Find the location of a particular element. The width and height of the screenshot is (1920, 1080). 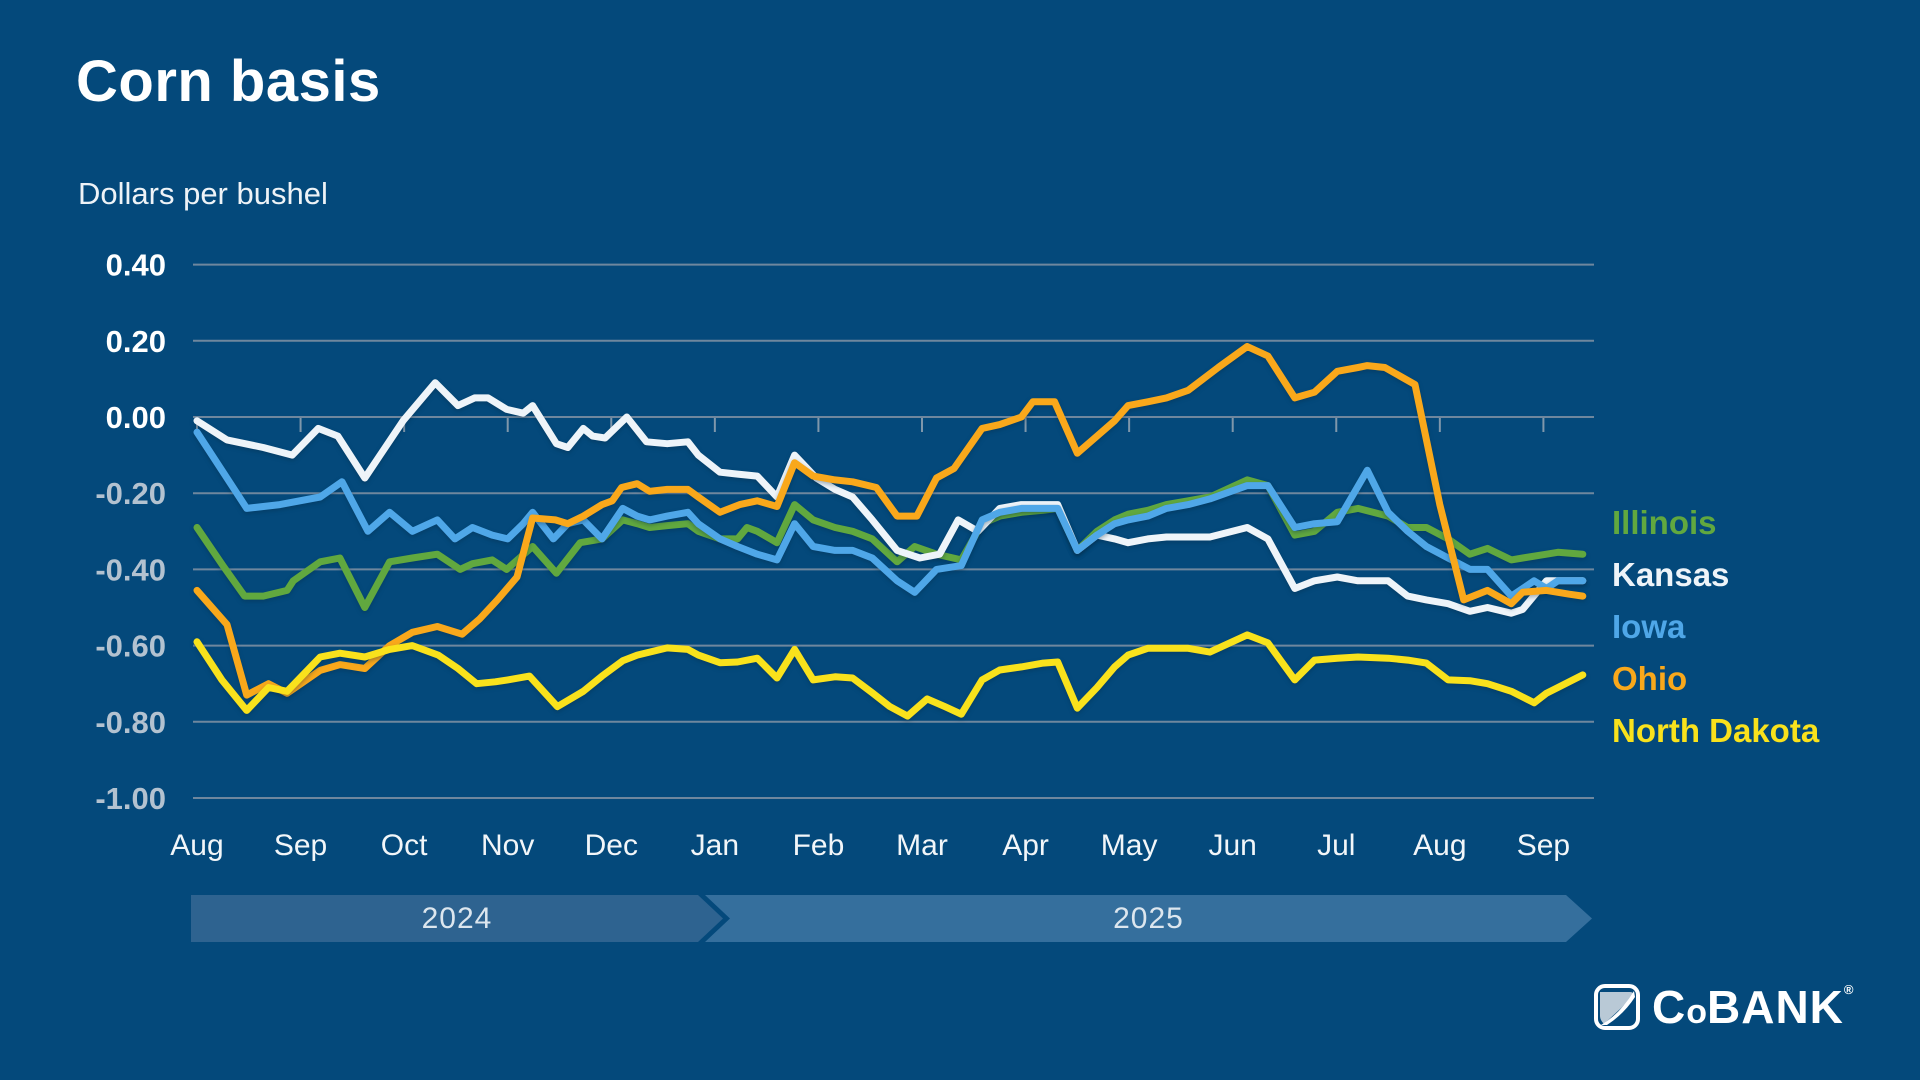

x-axis-label-jan-5: Jan is located at coordinates (715, 845).